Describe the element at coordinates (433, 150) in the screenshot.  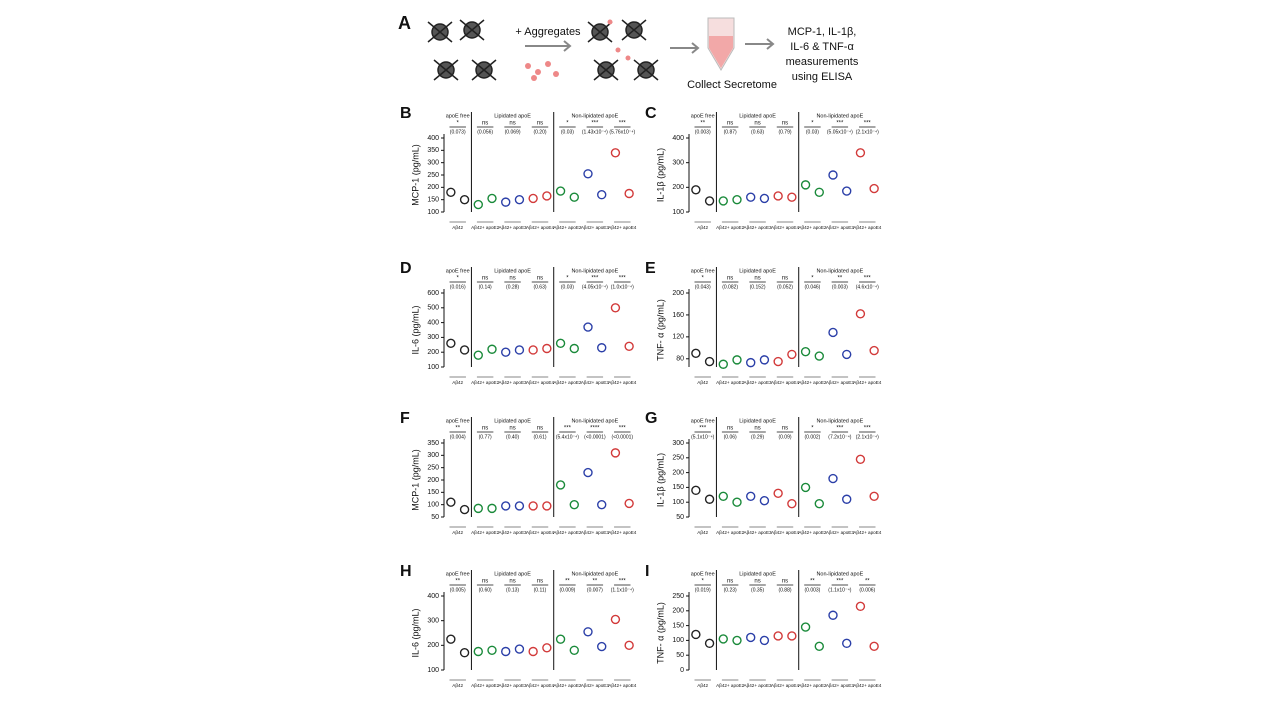
I see `y-tick-label: 350` at that location.